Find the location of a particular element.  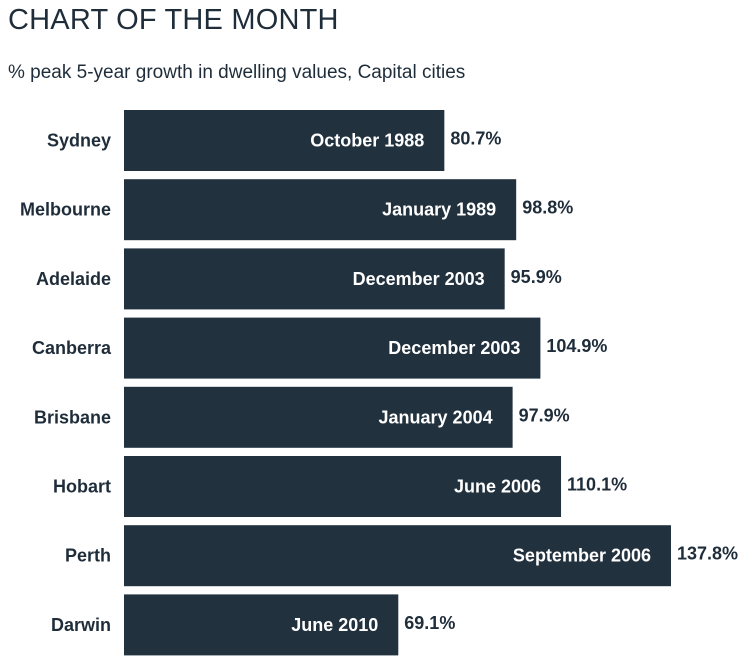

bar-sydney is located at coordinates (284, 140).